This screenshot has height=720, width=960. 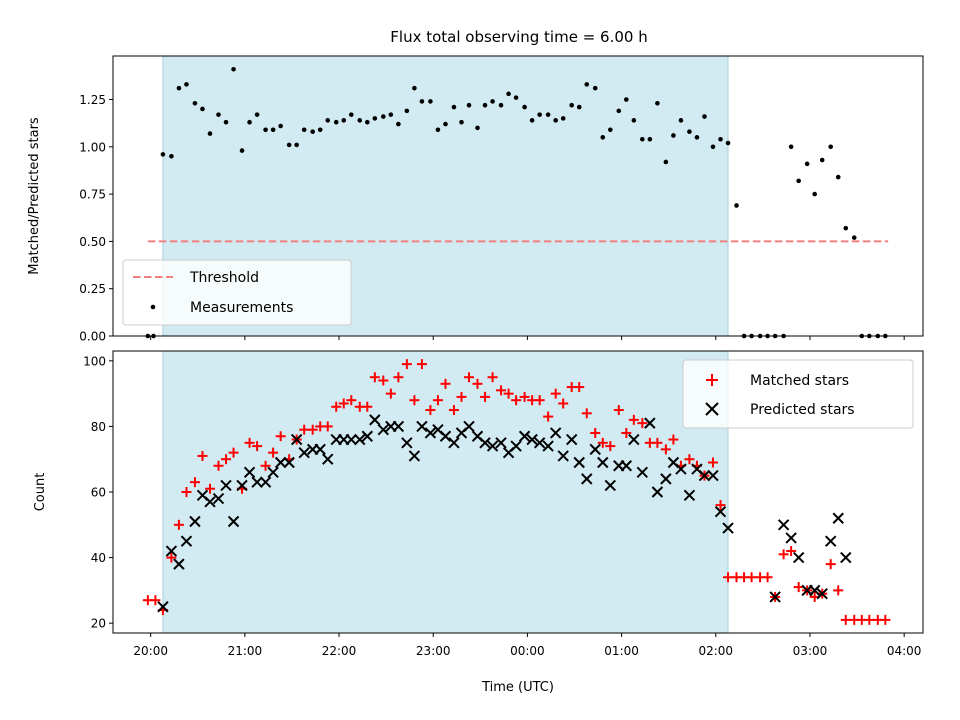 I want to click on bottom-y-tick-label: 60, so click(x=98, y=493).